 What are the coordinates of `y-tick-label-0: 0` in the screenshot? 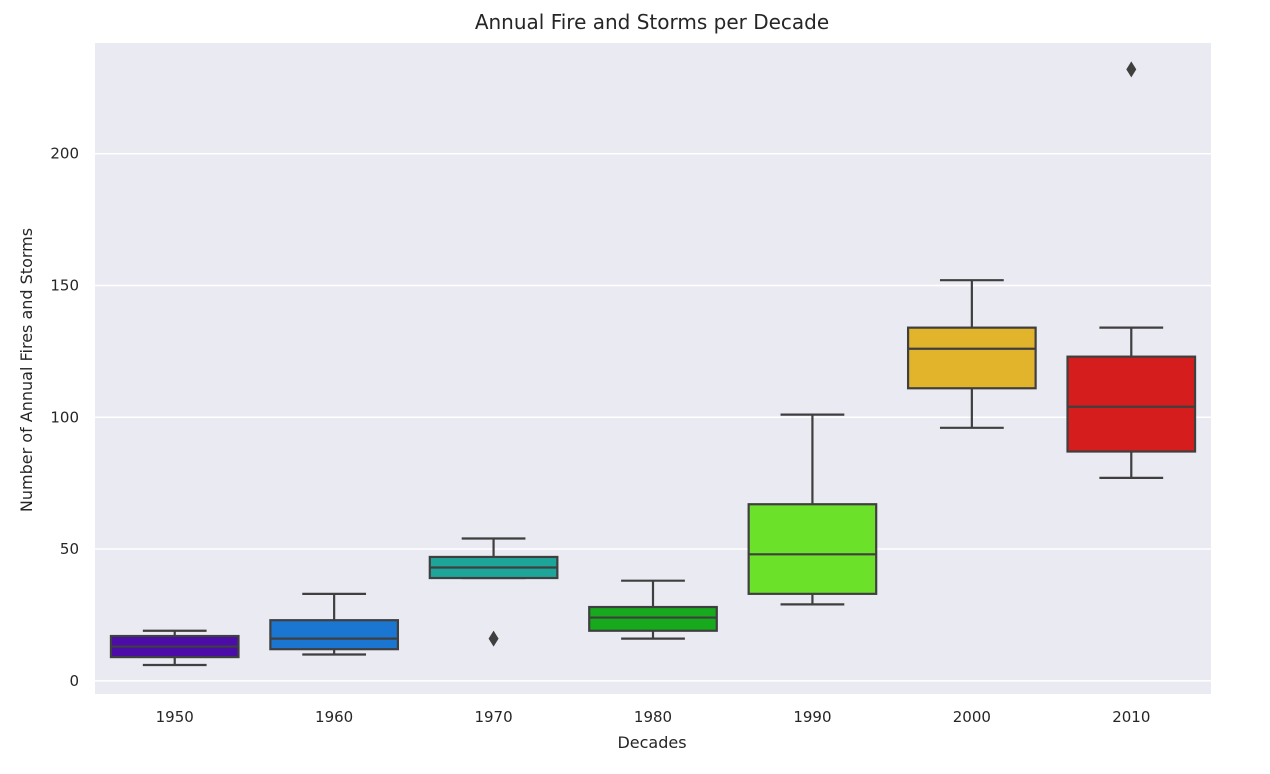 It's located at (74, 681).